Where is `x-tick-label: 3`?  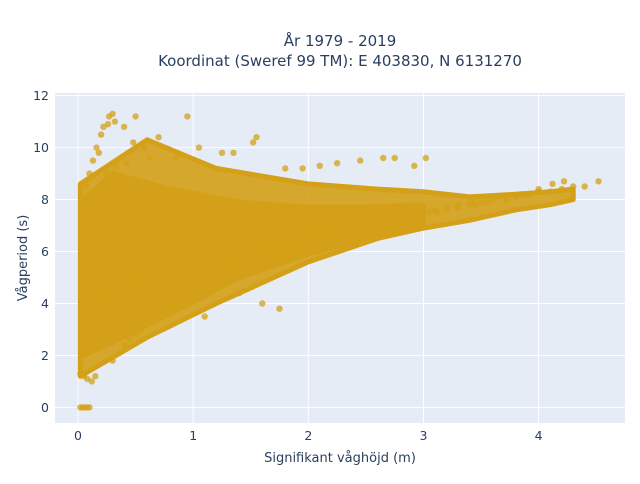 x-tick-label: 3 is located at coordinates (424, 435).